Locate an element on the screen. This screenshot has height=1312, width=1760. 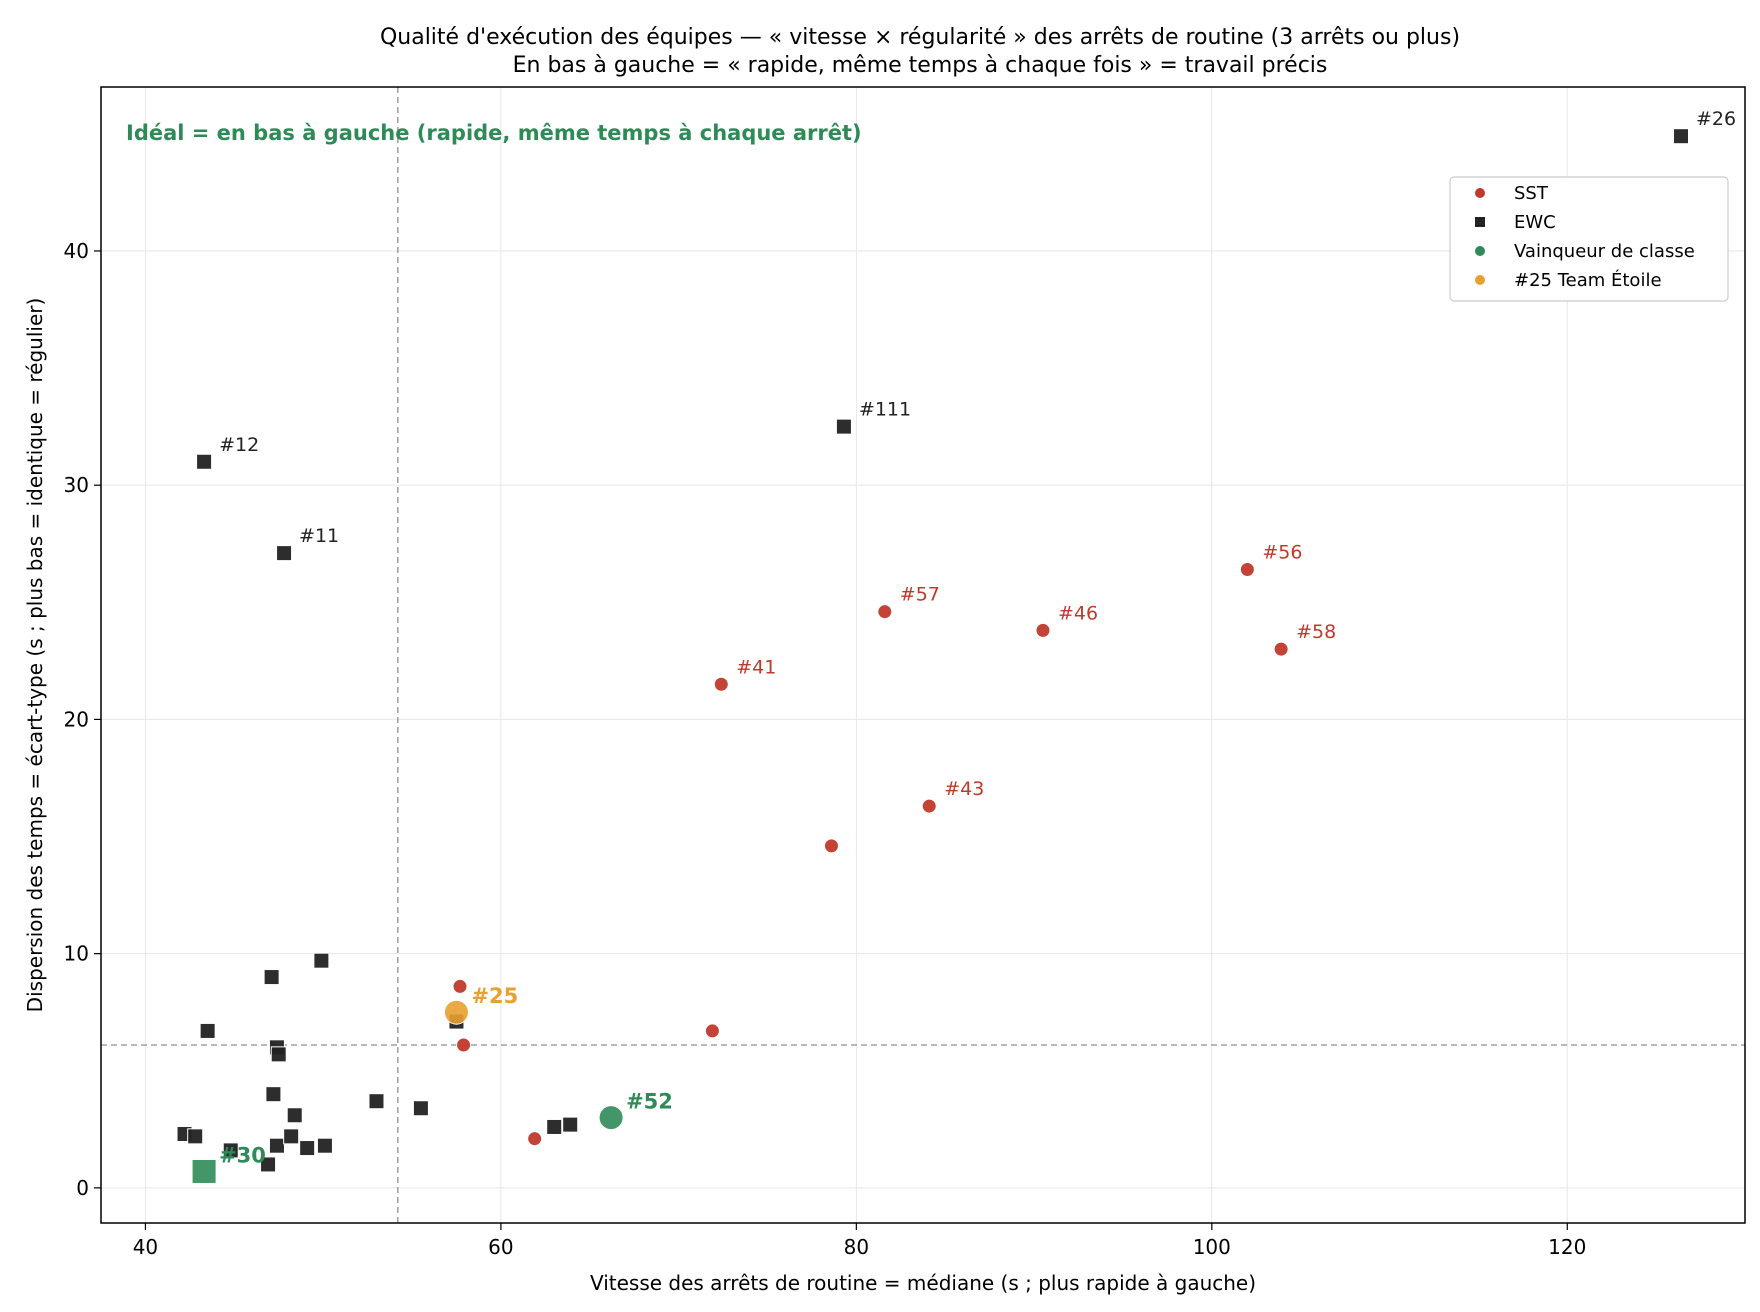
y-tick-label: 10 is located at coordinates (76, 954).